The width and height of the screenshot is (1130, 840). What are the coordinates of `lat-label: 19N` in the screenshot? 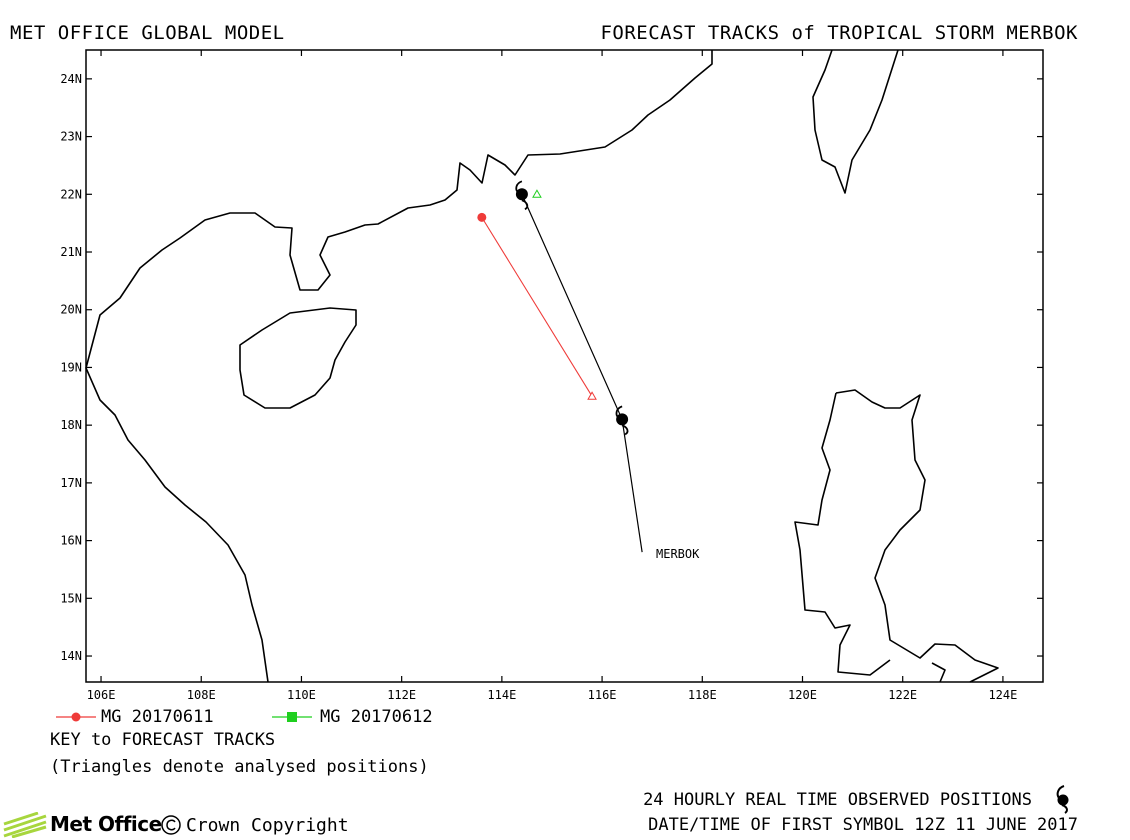 It's located at (71, 367).